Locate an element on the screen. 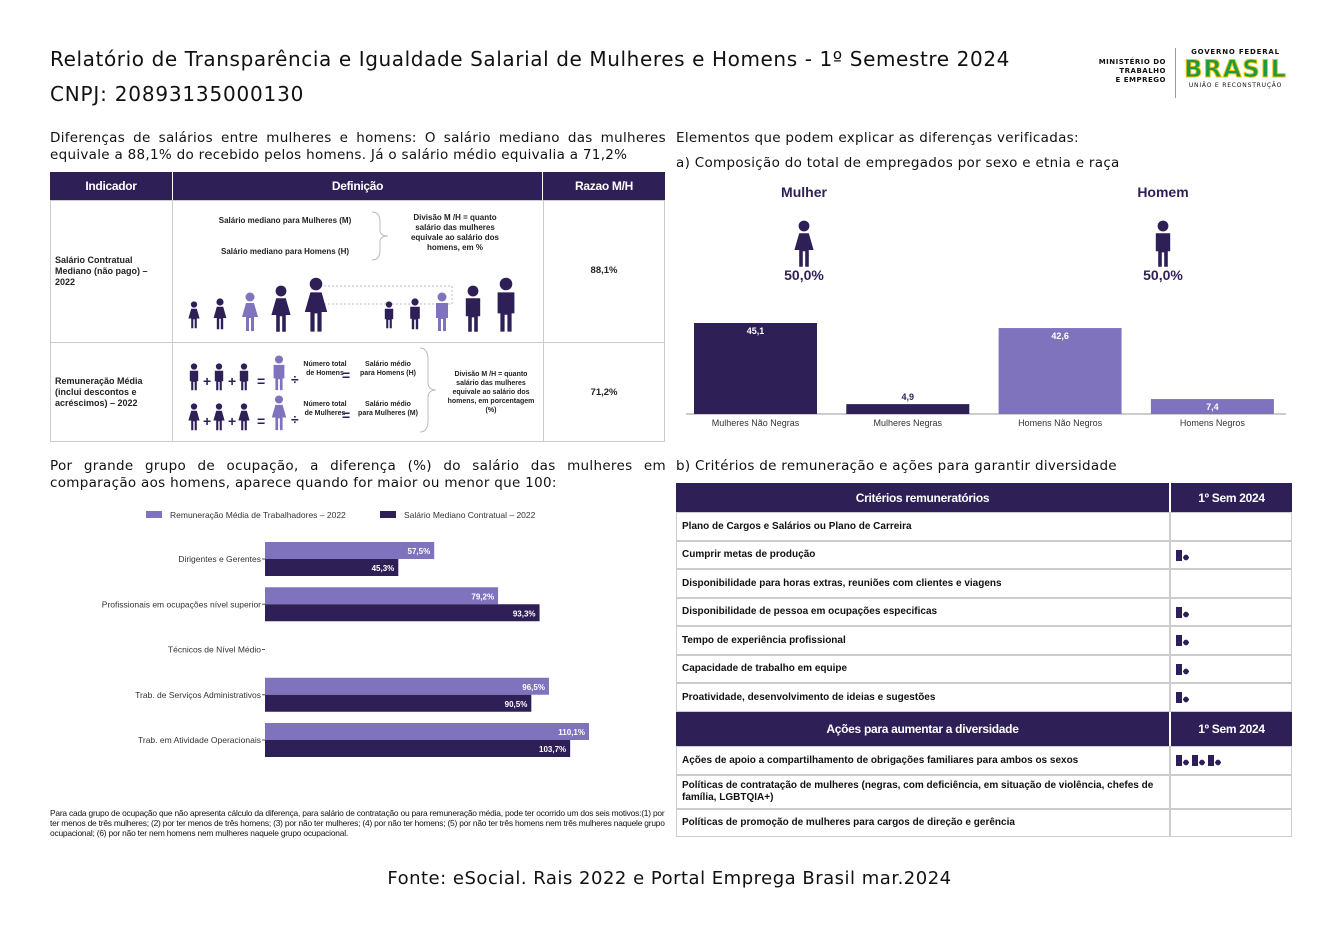  value-label: 103,7% is located at coordinates (552, 749).